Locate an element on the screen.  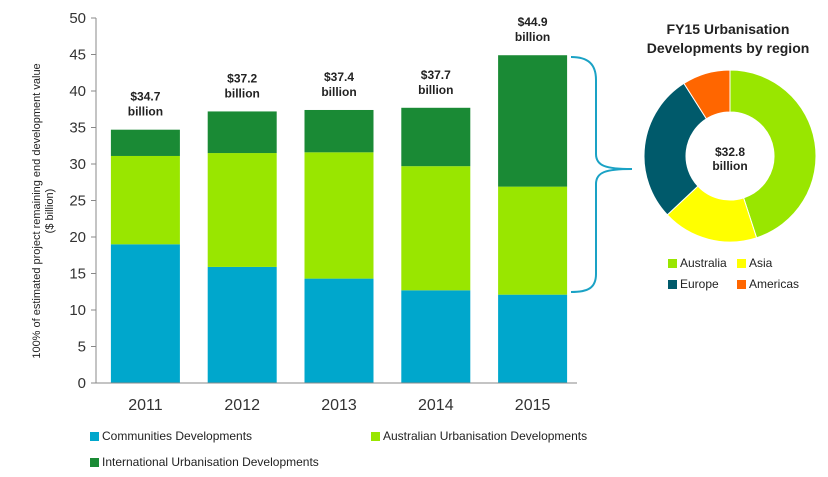
legend-item-communities: Communities Developments is located at coordinates (171, 436).